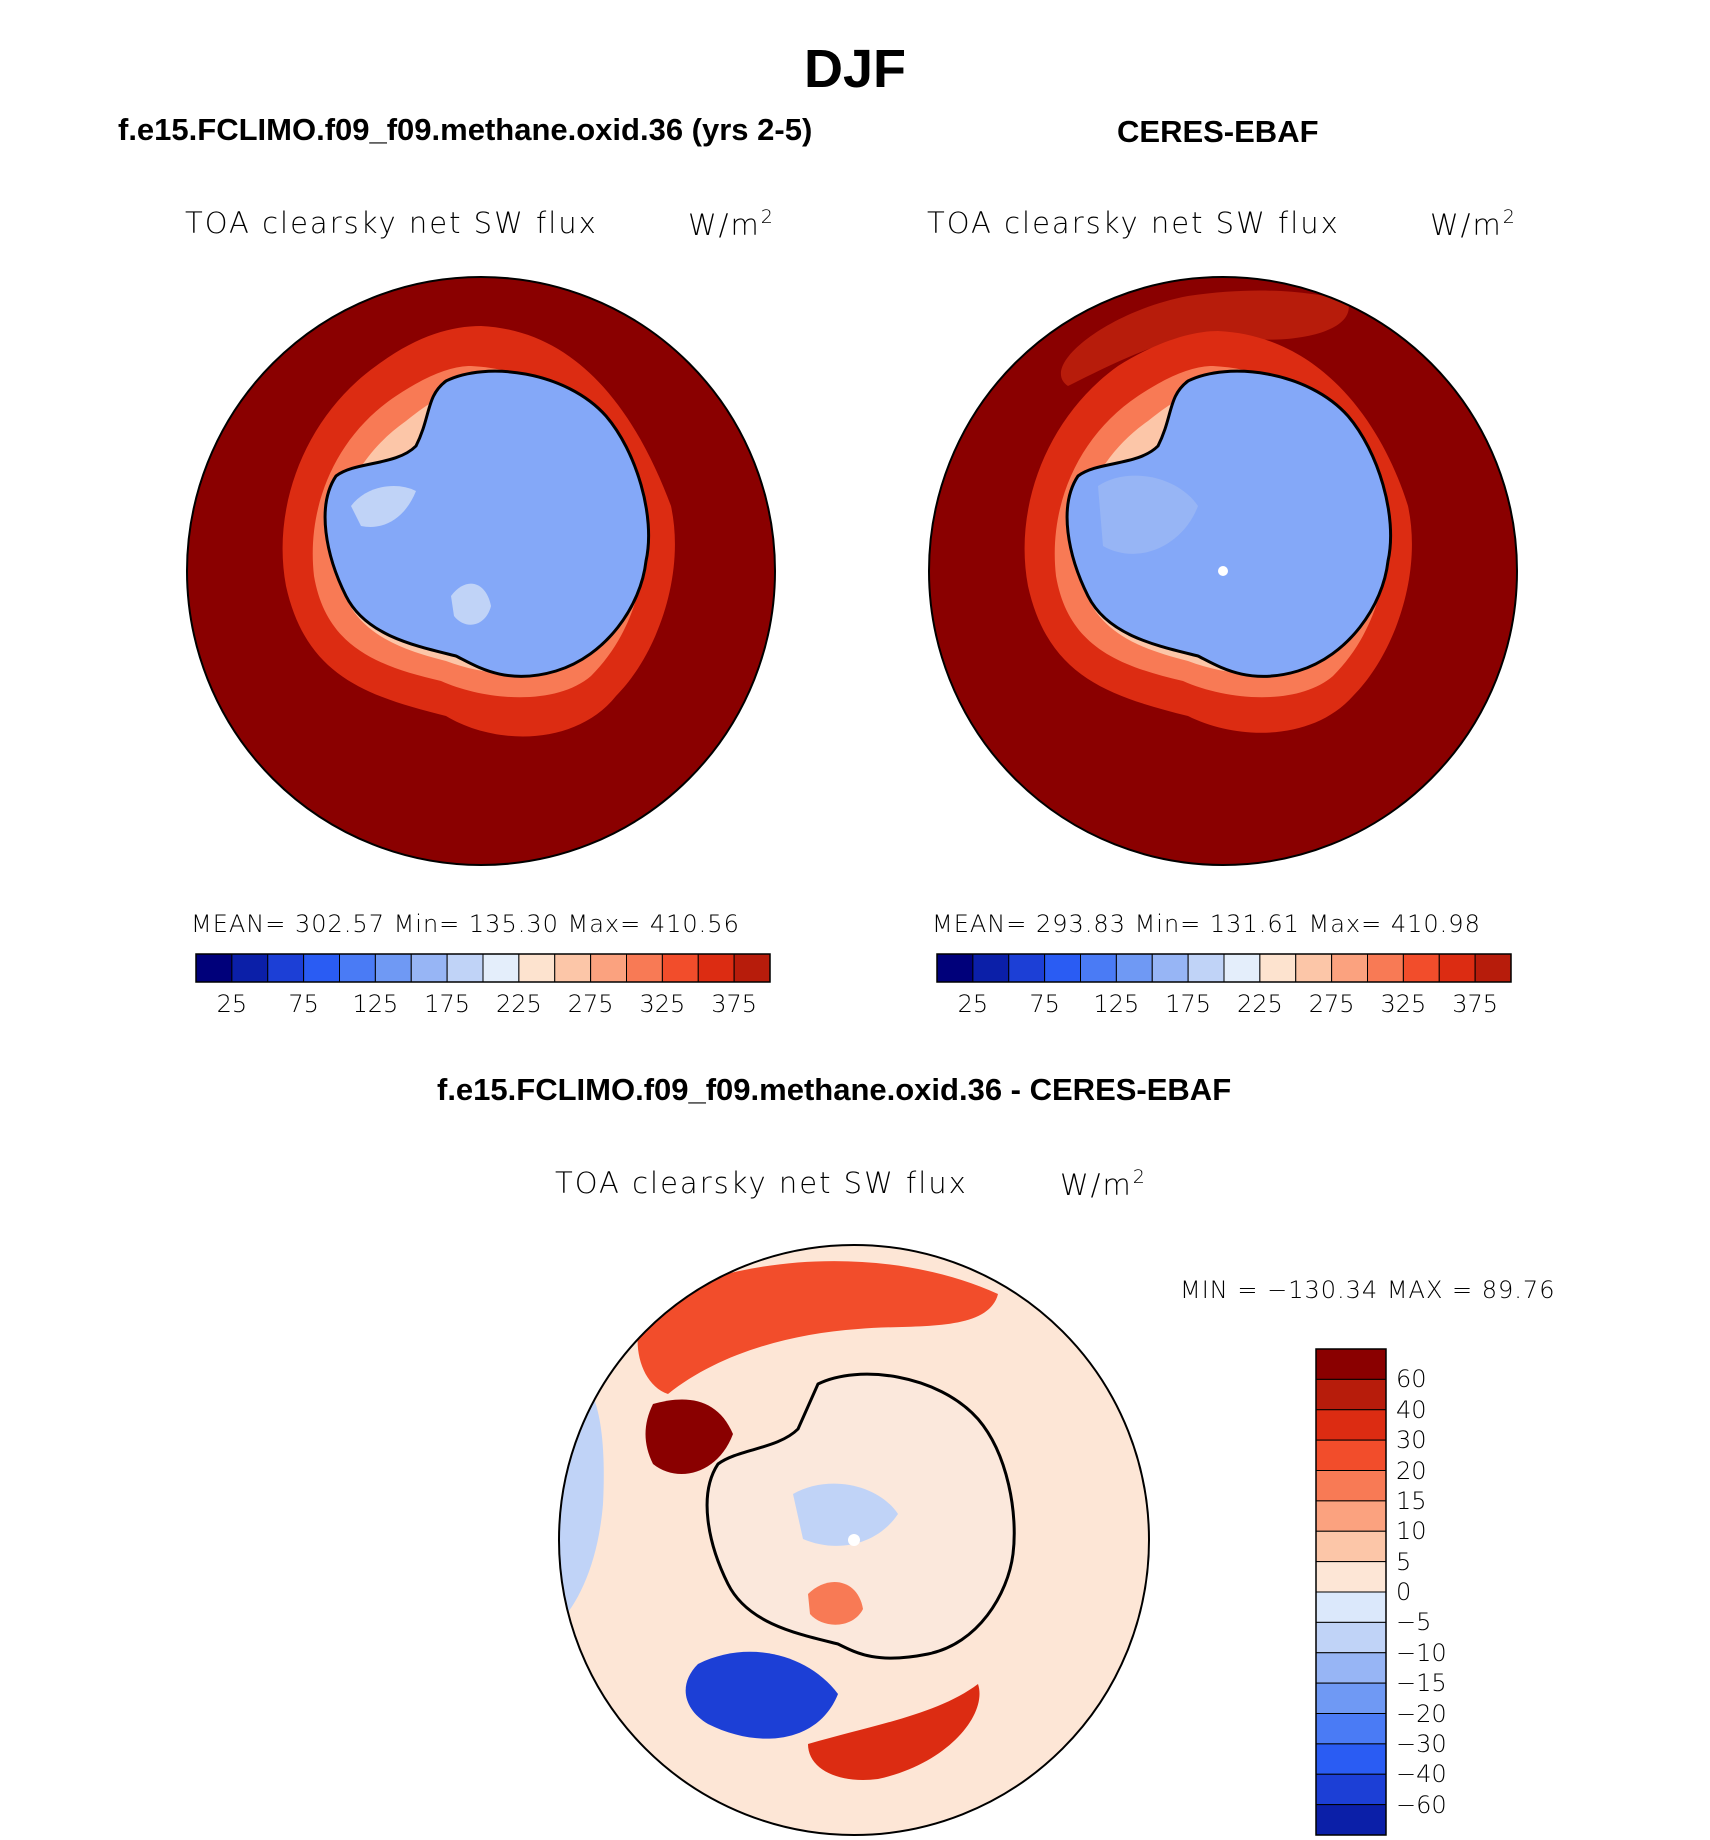 This screenshot has height=1840, width=1710. Describe the element at coordinates (1475, 1004) in the screenshot. I see `obs-cb-label: 375` at that location.